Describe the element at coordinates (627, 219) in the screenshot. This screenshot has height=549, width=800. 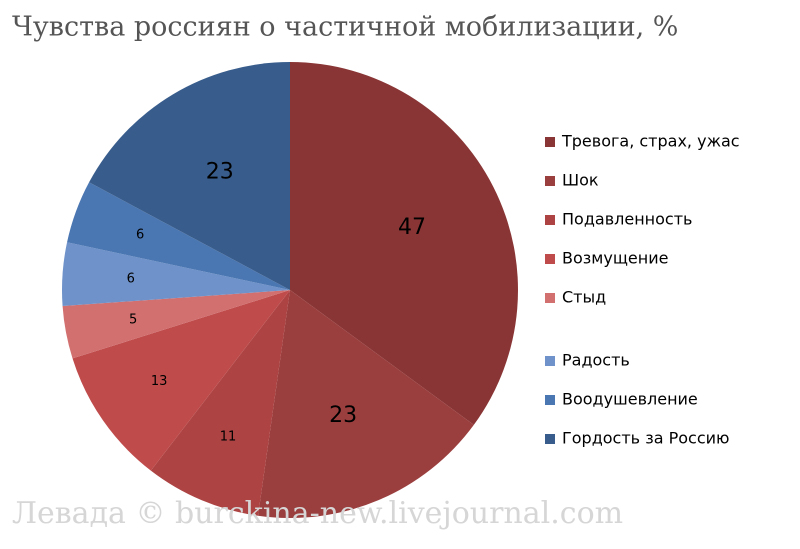
I see `legend-label: Подавленность` at that location.